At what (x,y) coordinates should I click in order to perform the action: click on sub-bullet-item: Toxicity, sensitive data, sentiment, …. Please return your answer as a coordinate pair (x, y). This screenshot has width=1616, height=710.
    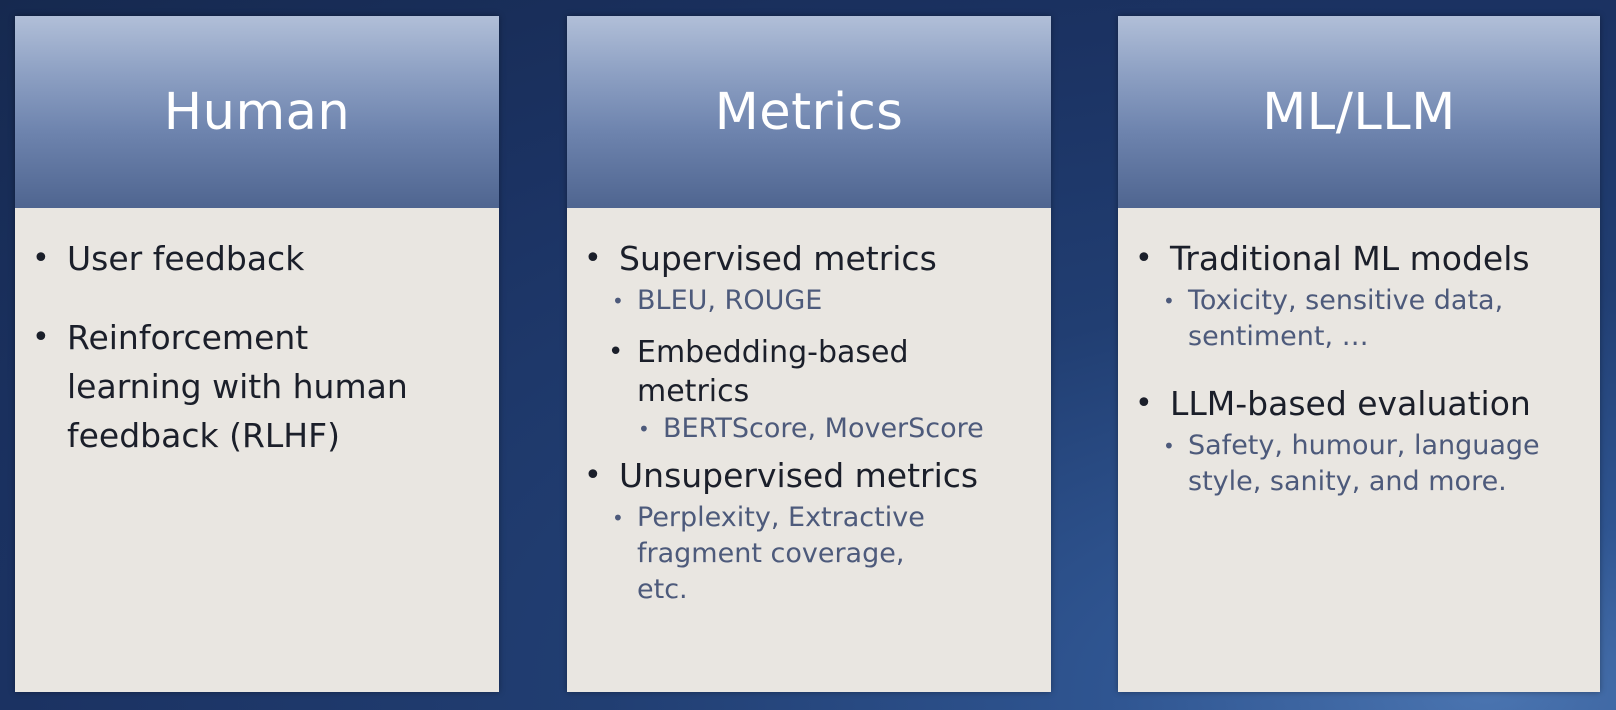
    Looking at the image, I should click on (1333, 319).